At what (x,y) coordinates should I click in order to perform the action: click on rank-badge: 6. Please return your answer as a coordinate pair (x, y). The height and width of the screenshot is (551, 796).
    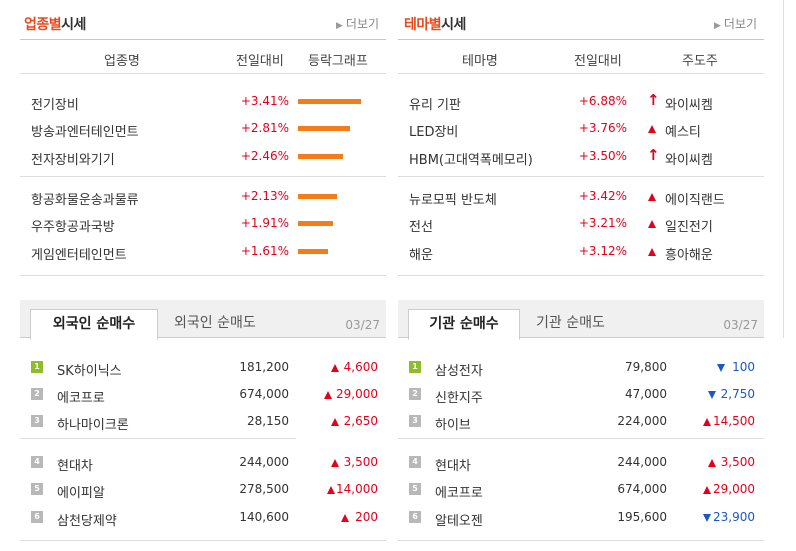
    Looking at the image, I should click on (415, 517).